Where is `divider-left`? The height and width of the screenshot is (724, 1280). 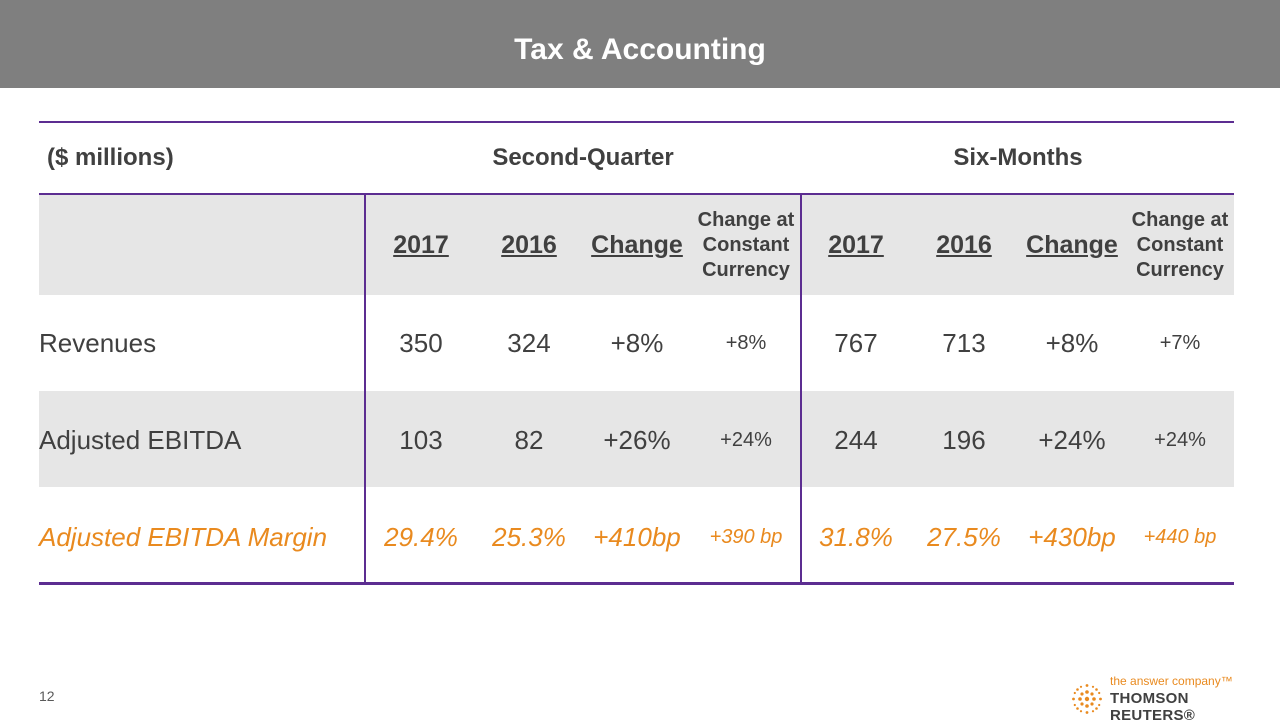
divider-left is located at coordinates (365, 388).